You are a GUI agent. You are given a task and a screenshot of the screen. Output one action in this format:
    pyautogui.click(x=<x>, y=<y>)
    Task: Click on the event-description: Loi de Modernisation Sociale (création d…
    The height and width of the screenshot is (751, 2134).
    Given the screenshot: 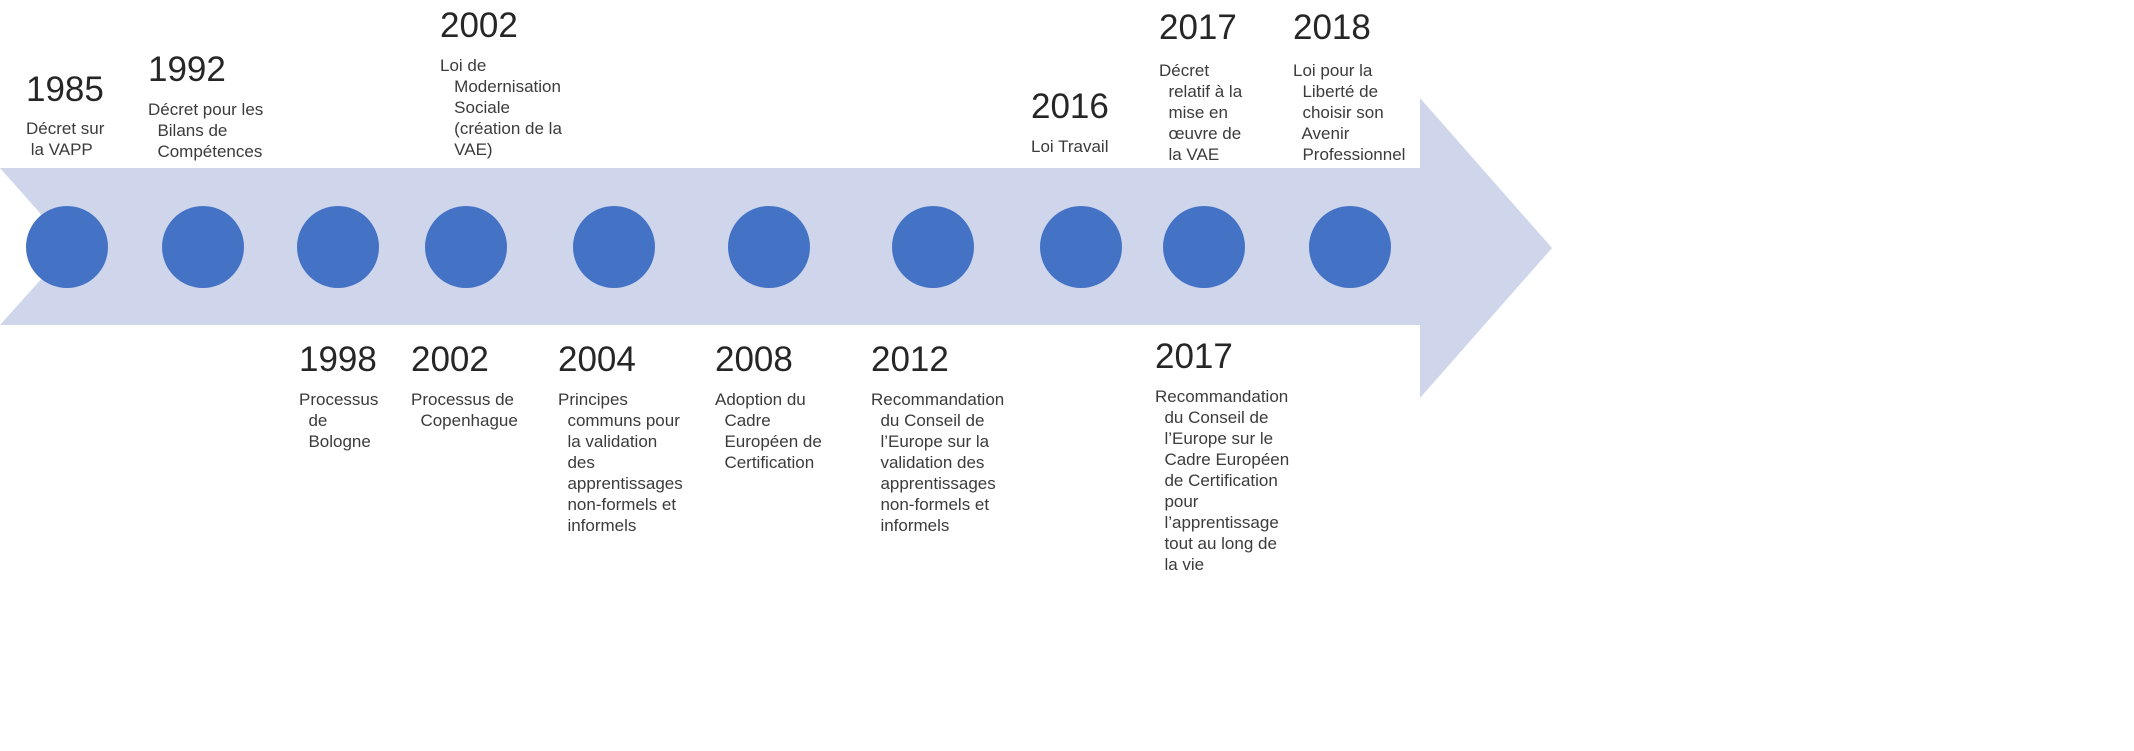 What is the action you would take?
    pyautogui.click(x=501, y=107)
    